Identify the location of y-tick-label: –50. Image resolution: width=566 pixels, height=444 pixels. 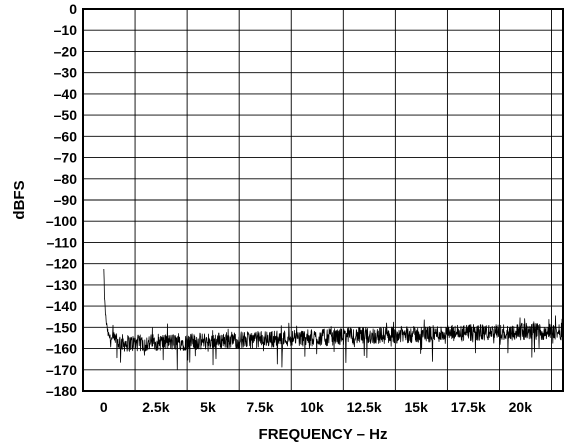
(66, 115).